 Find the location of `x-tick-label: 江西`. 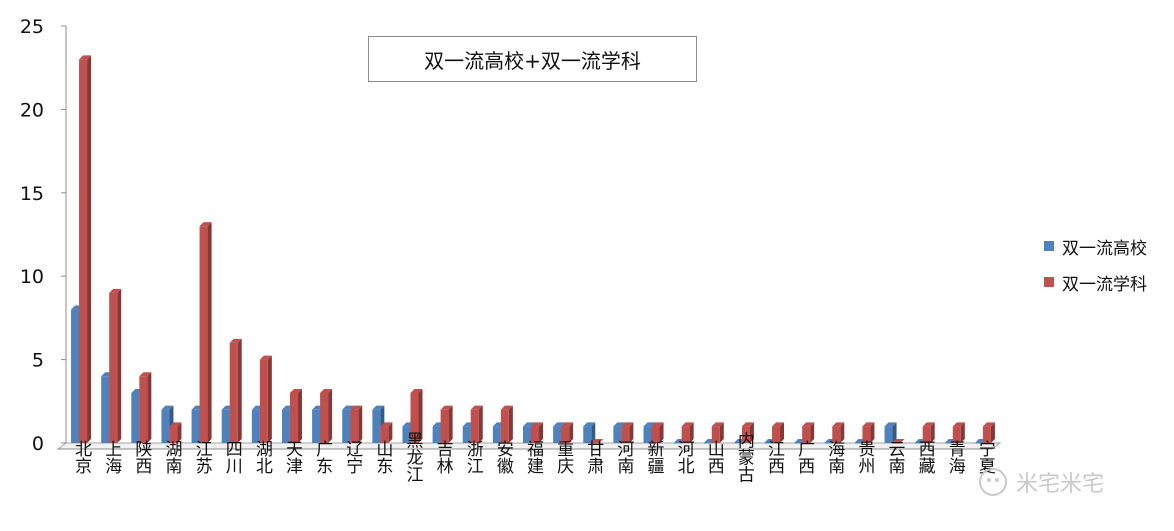

x-tick-label: 江西 is located at coordinates (774, 457).